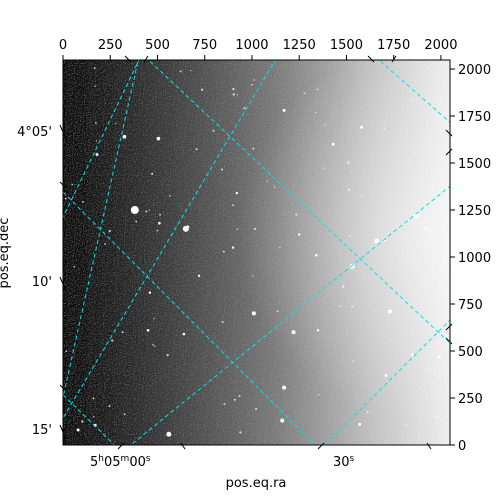  I want to click on top-pixel-axis: 0 250 500 750 1000 1250 1500 1750 2000, so click(258, 49).